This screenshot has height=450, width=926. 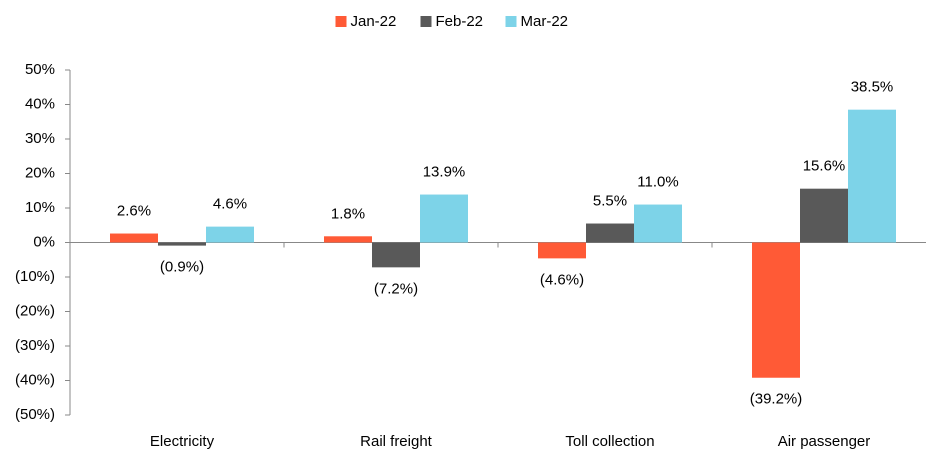 What do you see at coordinates (562, 279) in the screenshot?
I see `value-label: (4.6%)` at bounding box center [562, 279].